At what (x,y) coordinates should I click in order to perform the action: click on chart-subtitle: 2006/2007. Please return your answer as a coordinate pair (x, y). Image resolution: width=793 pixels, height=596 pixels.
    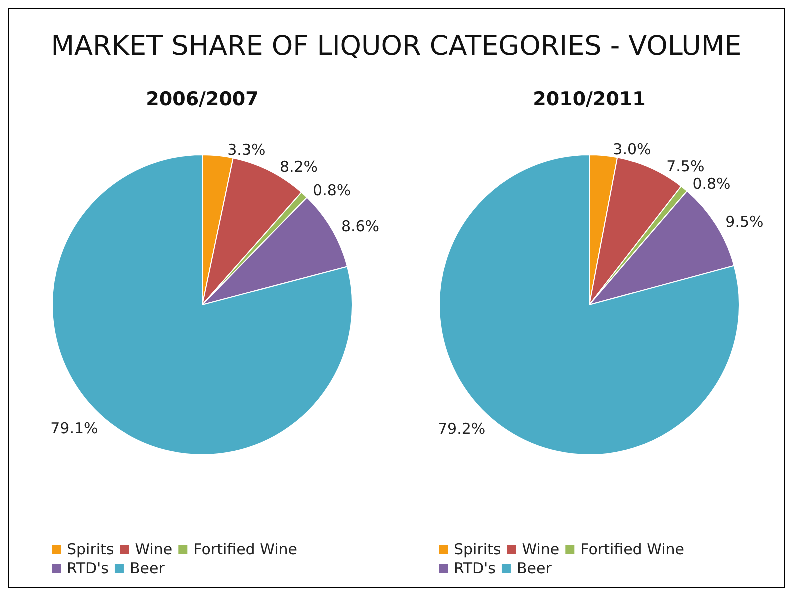
    Looking at the image, I should click on (202, 99).